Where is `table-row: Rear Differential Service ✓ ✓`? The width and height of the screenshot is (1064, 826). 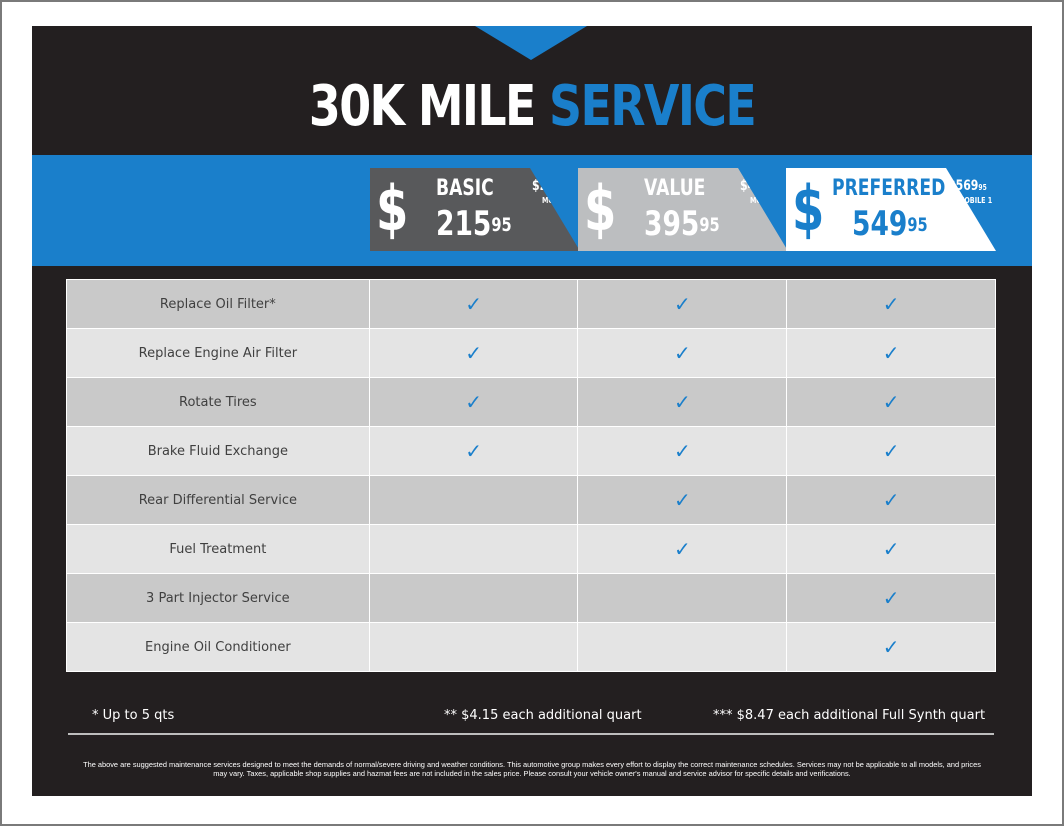 table-row: Rear Differential Service ✓ ✓ is located at coordinates (531, 500).